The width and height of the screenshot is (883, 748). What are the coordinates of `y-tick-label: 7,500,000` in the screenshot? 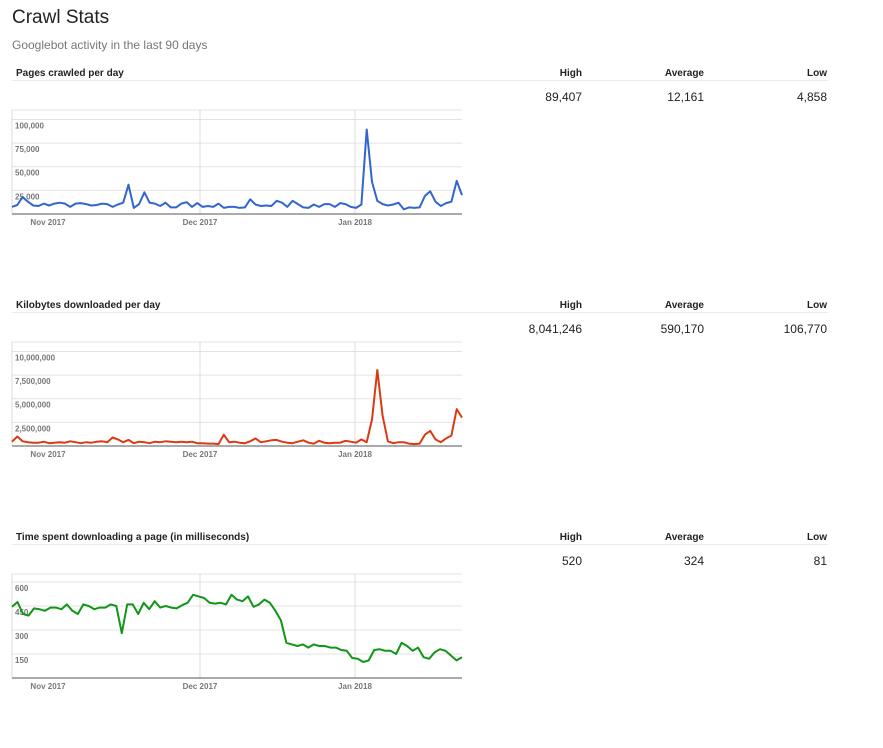 It's located at (33, 381).